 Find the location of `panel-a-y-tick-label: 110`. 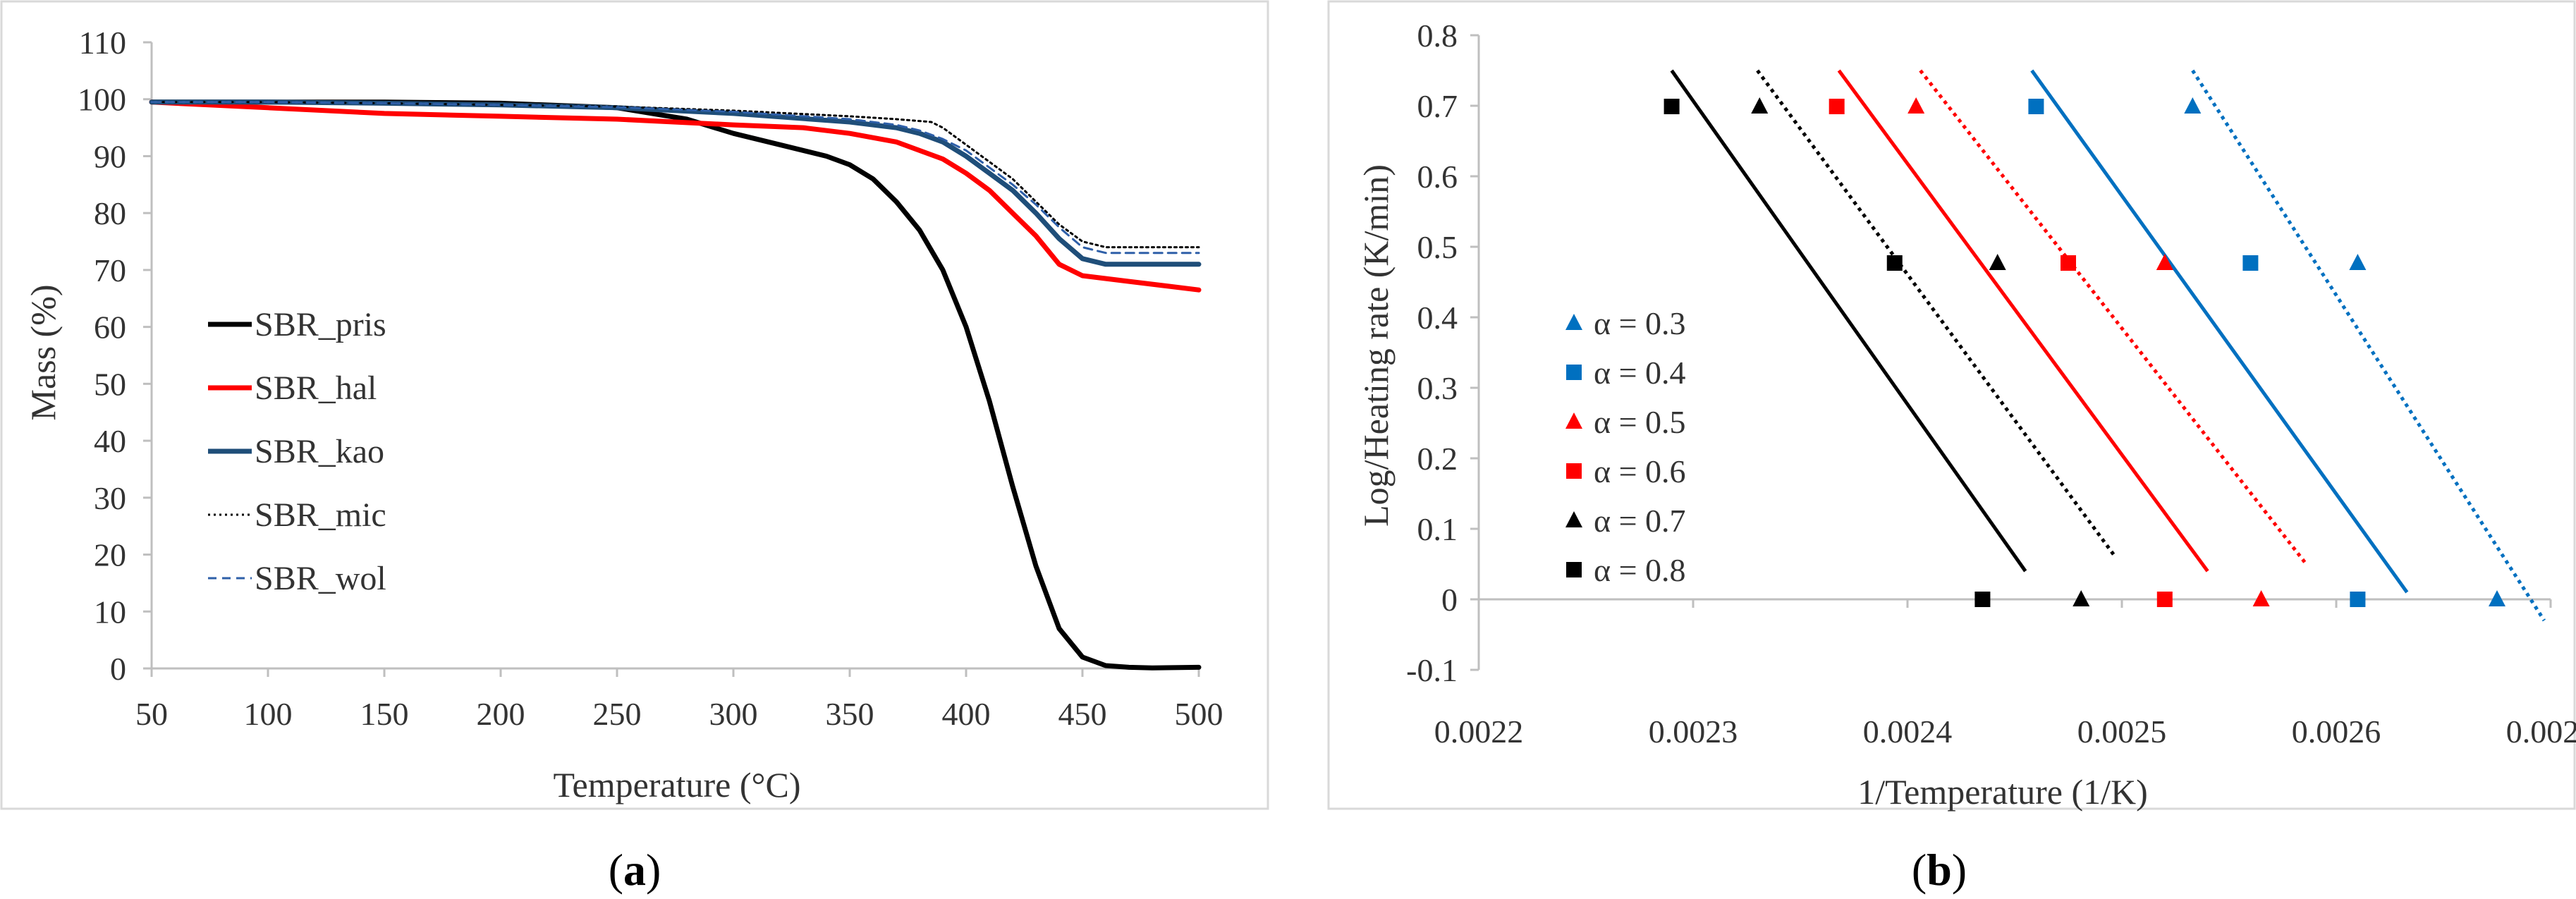

panel-a-y-tick-label: 110 is located at coordinates (102, 43).